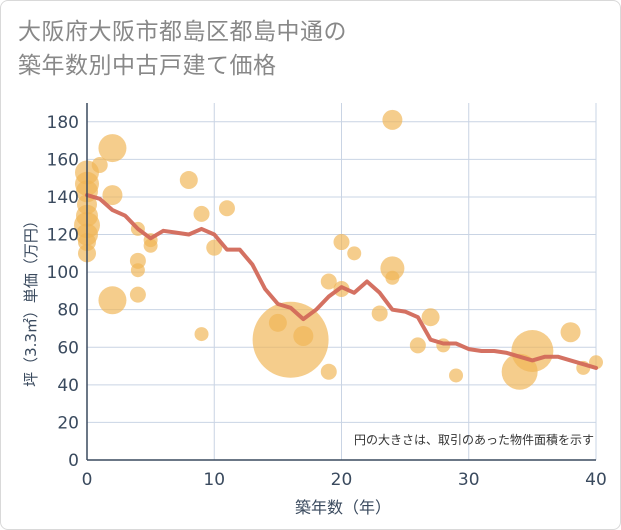  Describe the element at coordinates (342, 480) in the screenshot. I see `x-tick-label: 20` at that location.